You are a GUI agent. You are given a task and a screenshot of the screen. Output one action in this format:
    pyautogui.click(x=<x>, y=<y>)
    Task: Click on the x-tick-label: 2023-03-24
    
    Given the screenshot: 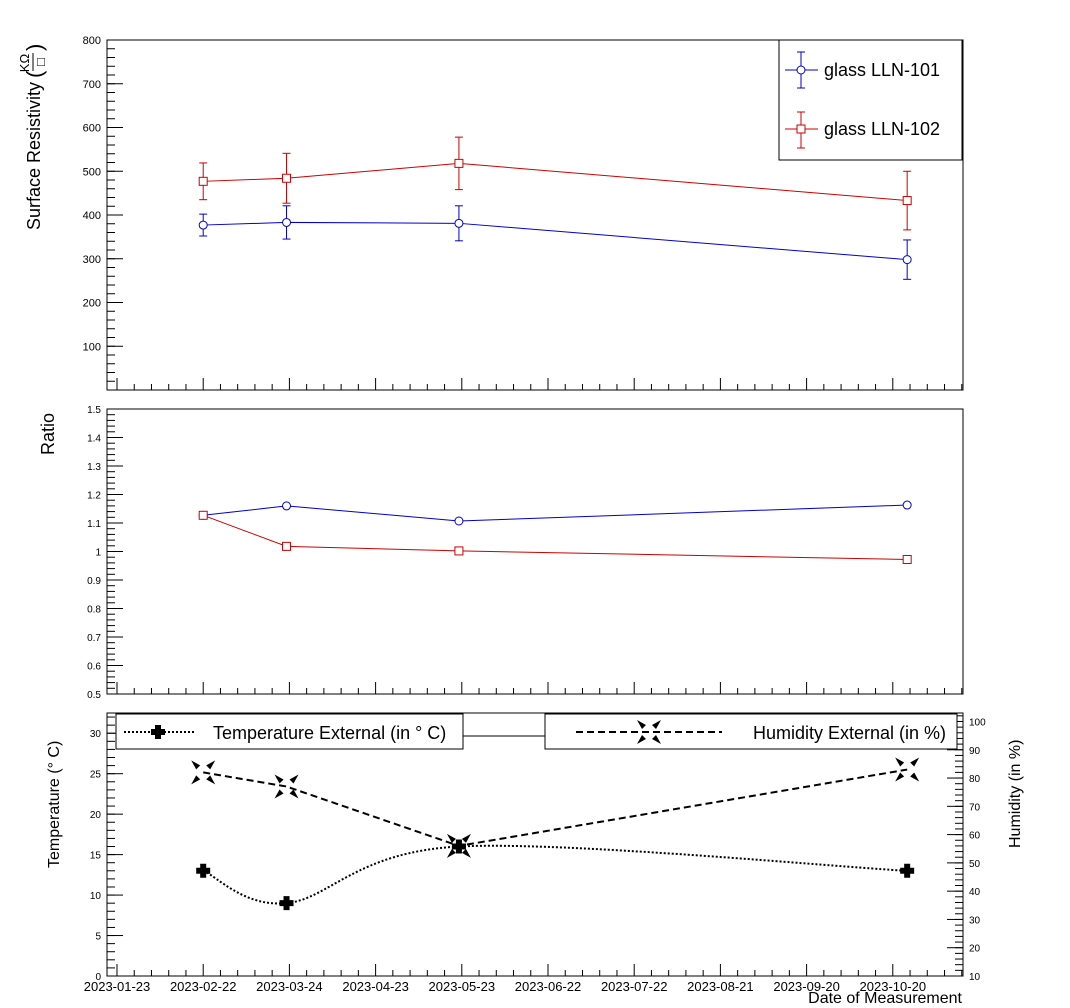 What is the action you would take?
    pyautogui.click(x=289, y=986)
    